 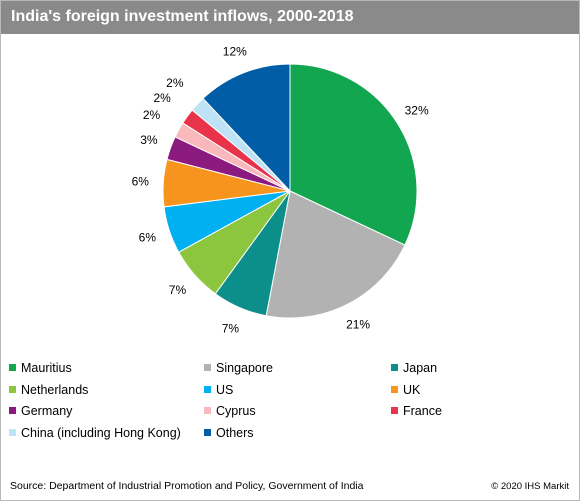 I want to click on pie-label-france: 2%, so click(x=163, y=98).